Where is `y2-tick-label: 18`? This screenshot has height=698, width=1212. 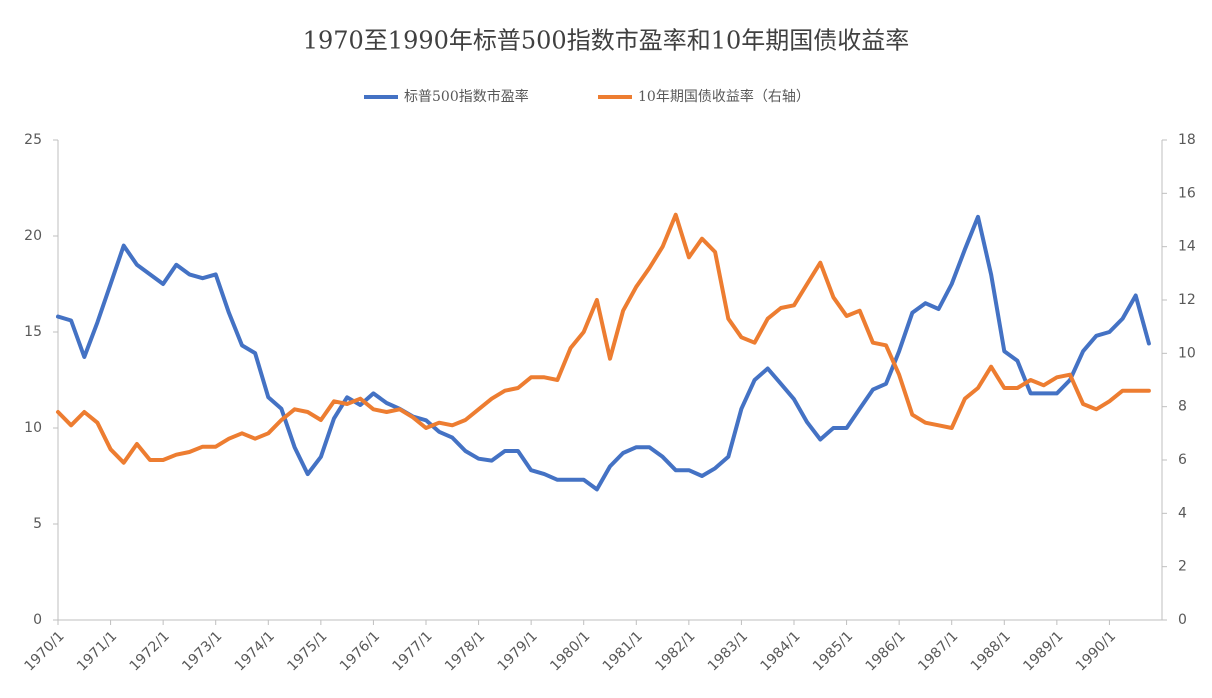
y2-tick-label: 18 is located at coordinates (1187, 140).